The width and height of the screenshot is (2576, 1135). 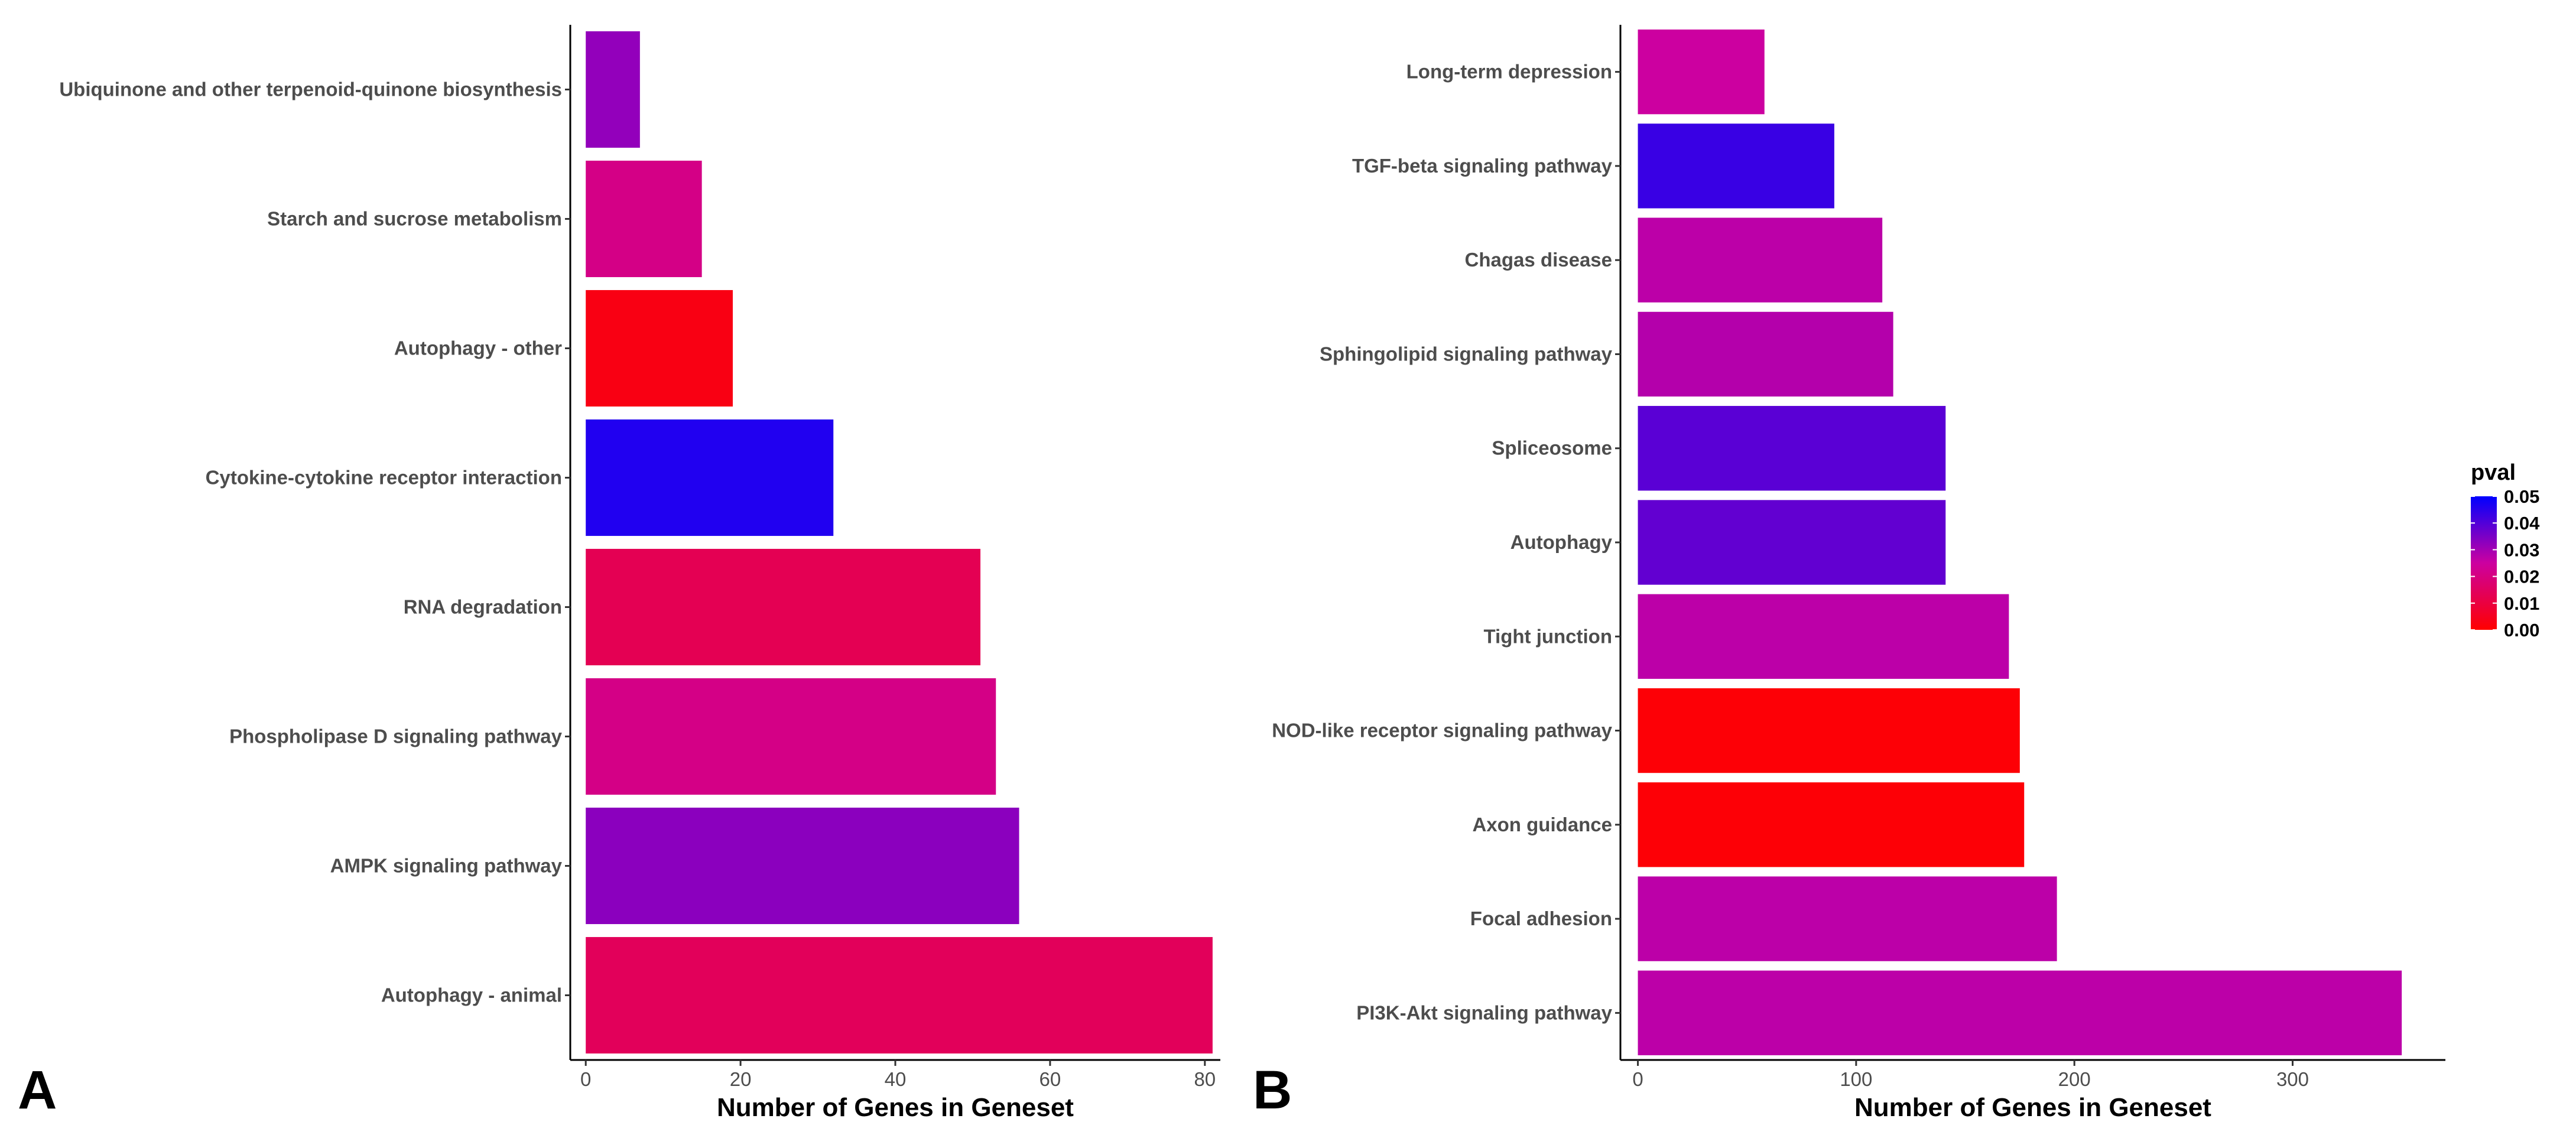 What do you see at coordinates (1272, 1090) in the screenshot?
I see `panel-label-b: B` at bounding box center [1272, 1090].